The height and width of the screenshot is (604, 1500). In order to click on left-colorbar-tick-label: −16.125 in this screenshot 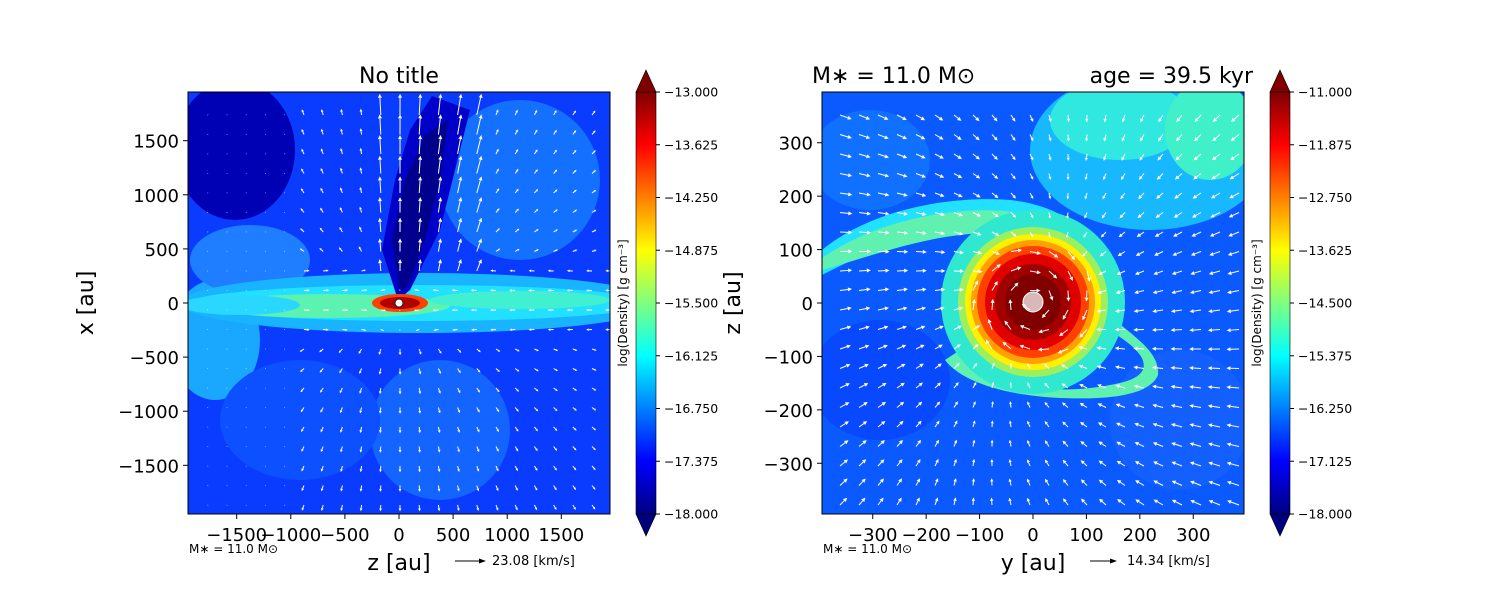, I will do `click(691, 355)`.